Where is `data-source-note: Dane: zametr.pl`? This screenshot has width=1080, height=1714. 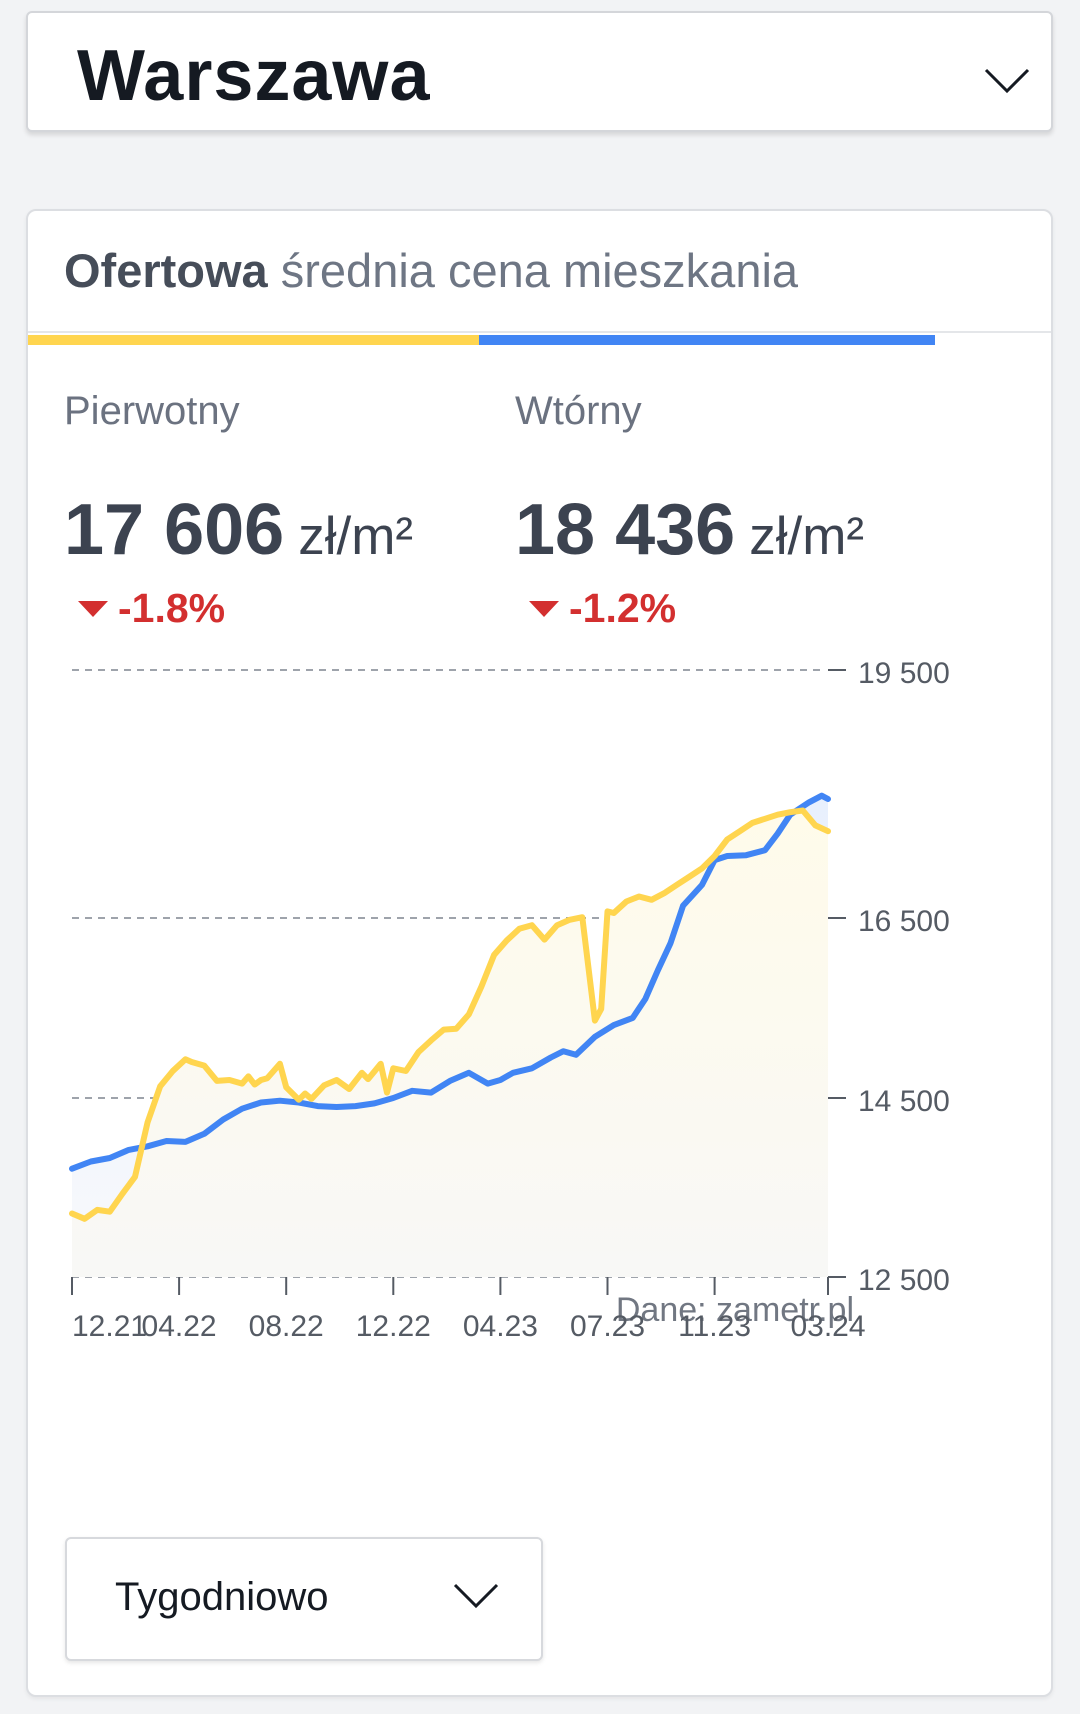
data-source-note: Dane: zametr.pl is located at coordinates (735, 1310).